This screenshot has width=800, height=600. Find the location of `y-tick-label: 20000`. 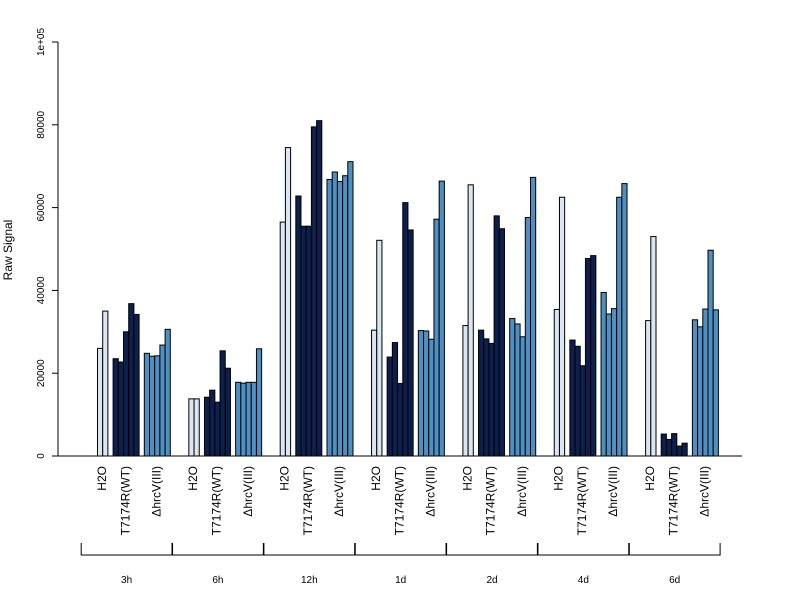

y-tick-label: 20000 is located at coordinates (41, 373).